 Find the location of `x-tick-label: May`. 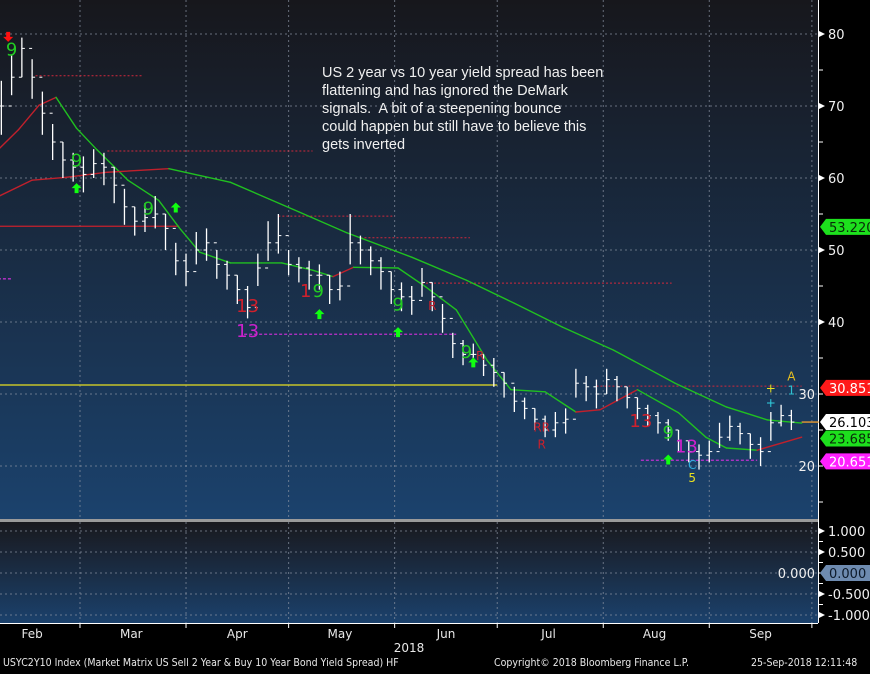

x-tick-label: May is located at coordinates (340, 634).